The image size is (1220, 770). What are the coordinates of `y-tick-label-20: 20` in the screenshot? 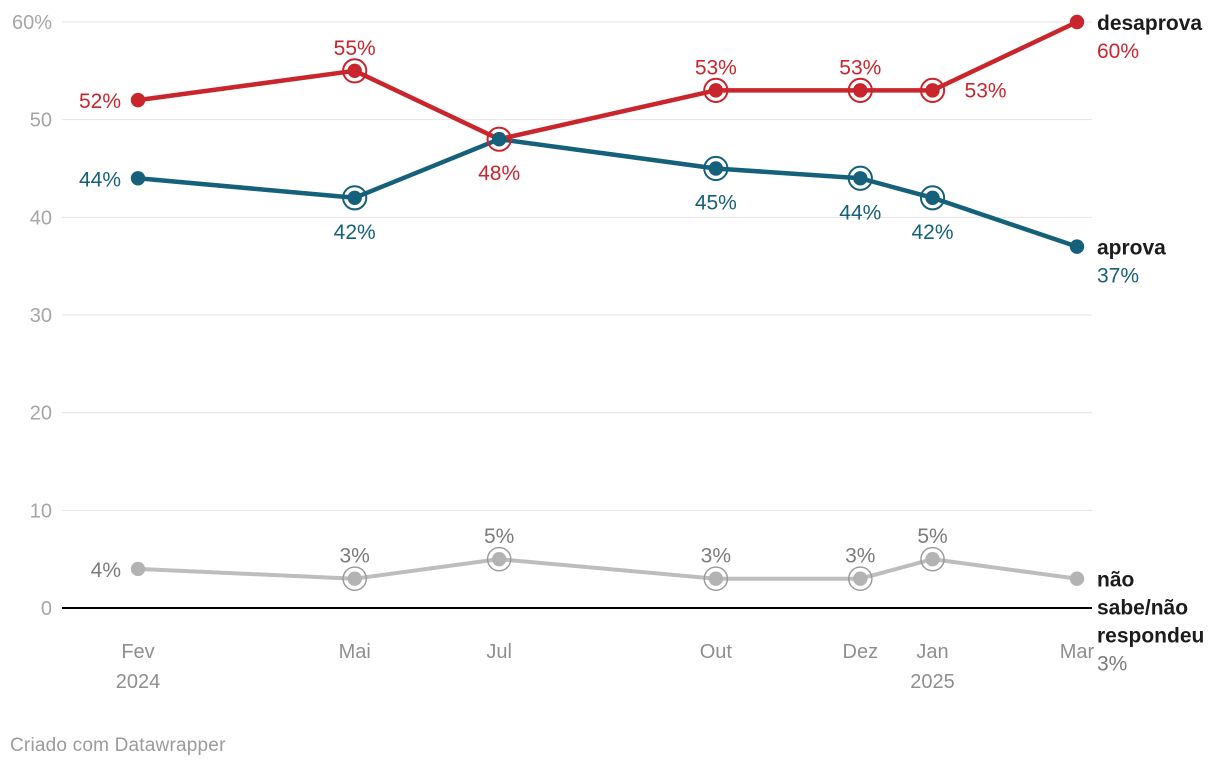 It's located at (41, 414).